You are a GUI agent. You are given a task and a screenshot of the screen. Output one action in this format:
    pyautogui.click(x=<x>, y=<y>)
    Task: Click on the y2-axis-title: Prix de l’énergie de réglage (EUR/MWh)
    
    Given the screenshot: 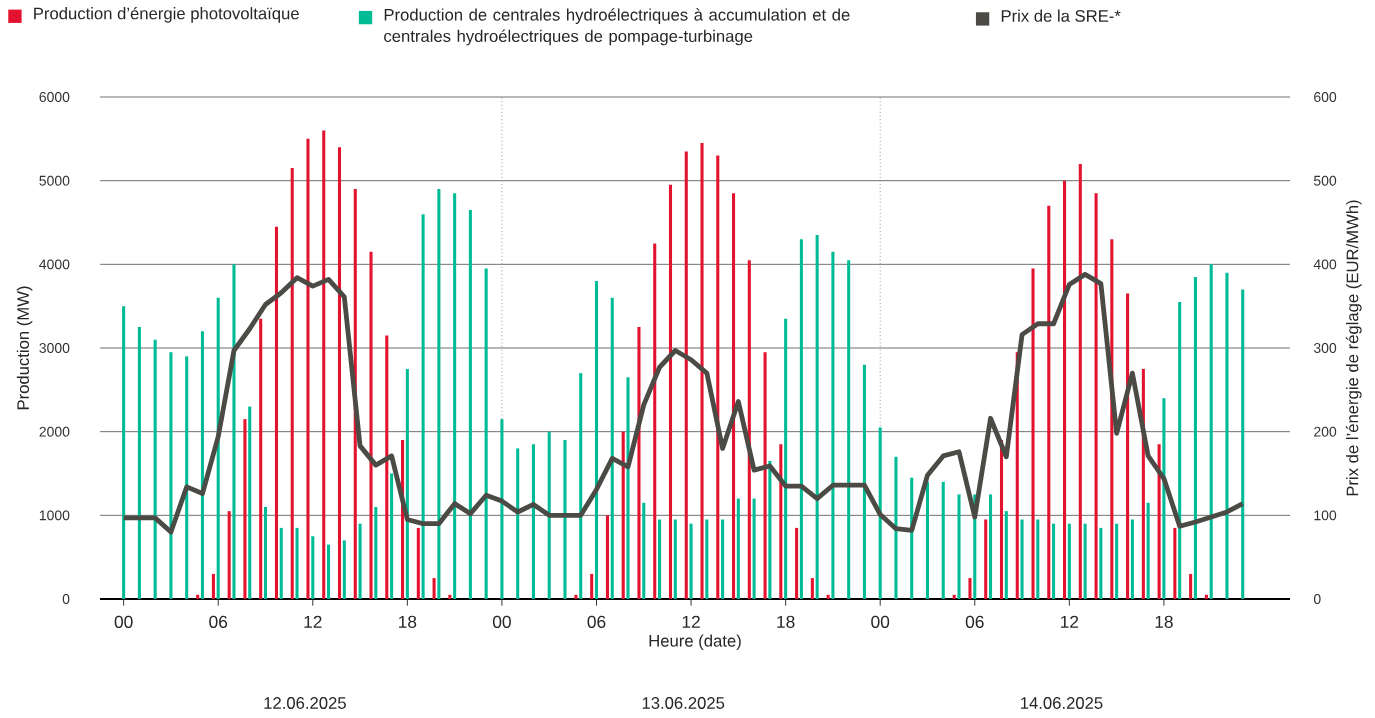 What is the action you would take?
    pyautogui.click(x=1353, y=348)
    